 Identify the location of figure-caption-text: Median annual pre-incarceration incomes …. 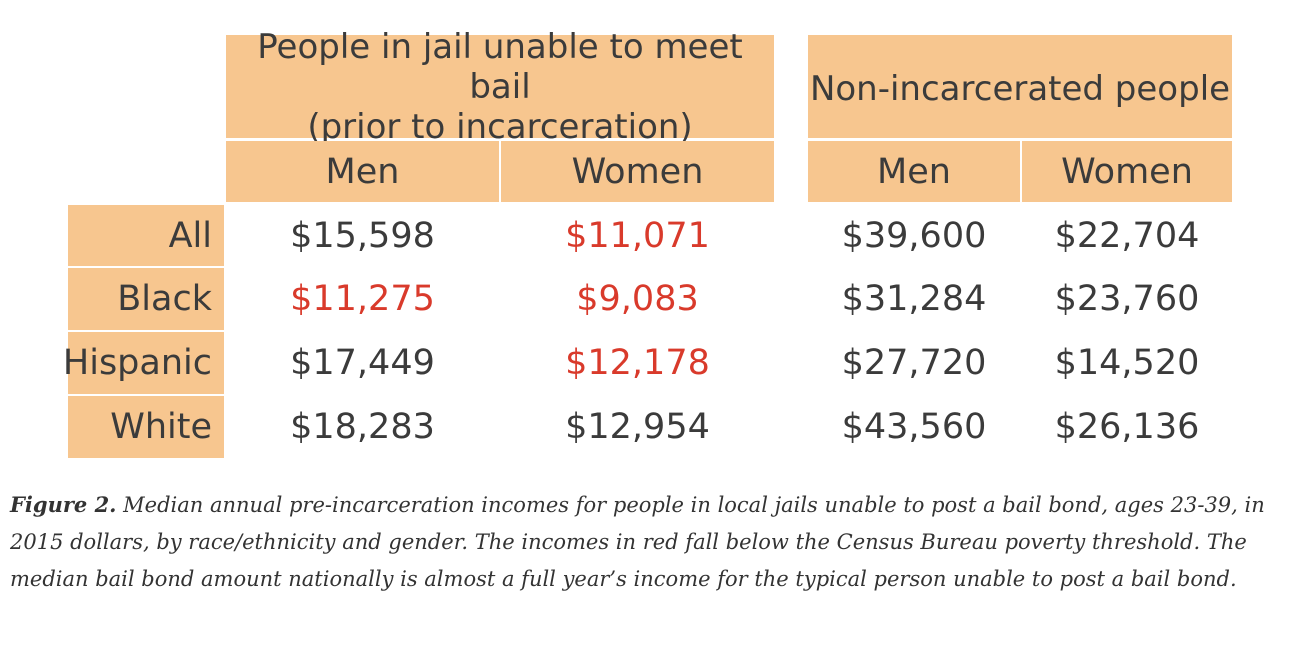
(637, 542).